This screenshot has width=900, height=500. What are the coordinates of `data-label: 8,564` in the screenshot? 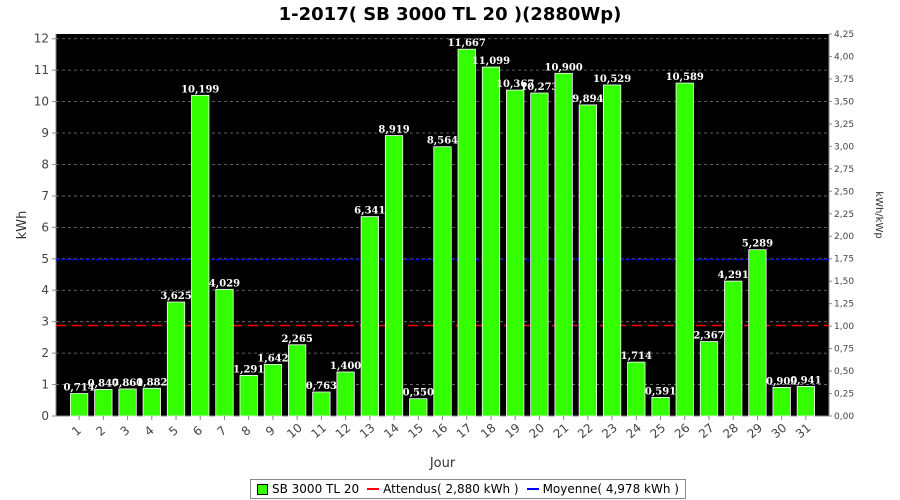 It's located at (442, 141).